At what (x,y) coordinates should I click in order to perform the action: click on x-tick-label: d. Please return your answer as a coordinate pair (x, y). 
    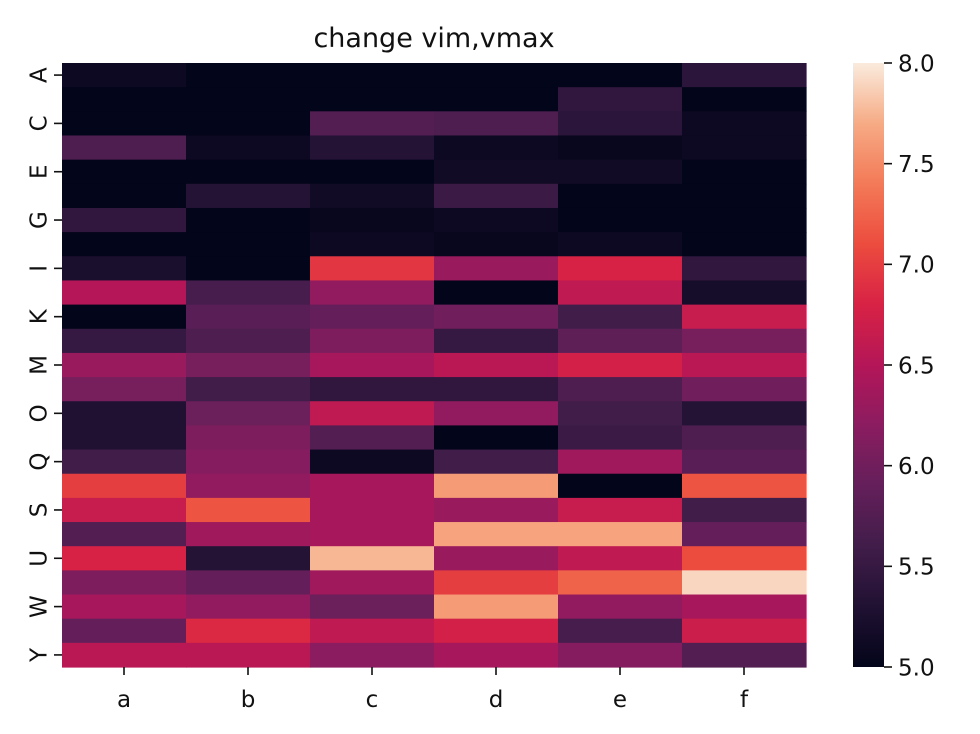
    Looking at the image, I should click on (496, 700).